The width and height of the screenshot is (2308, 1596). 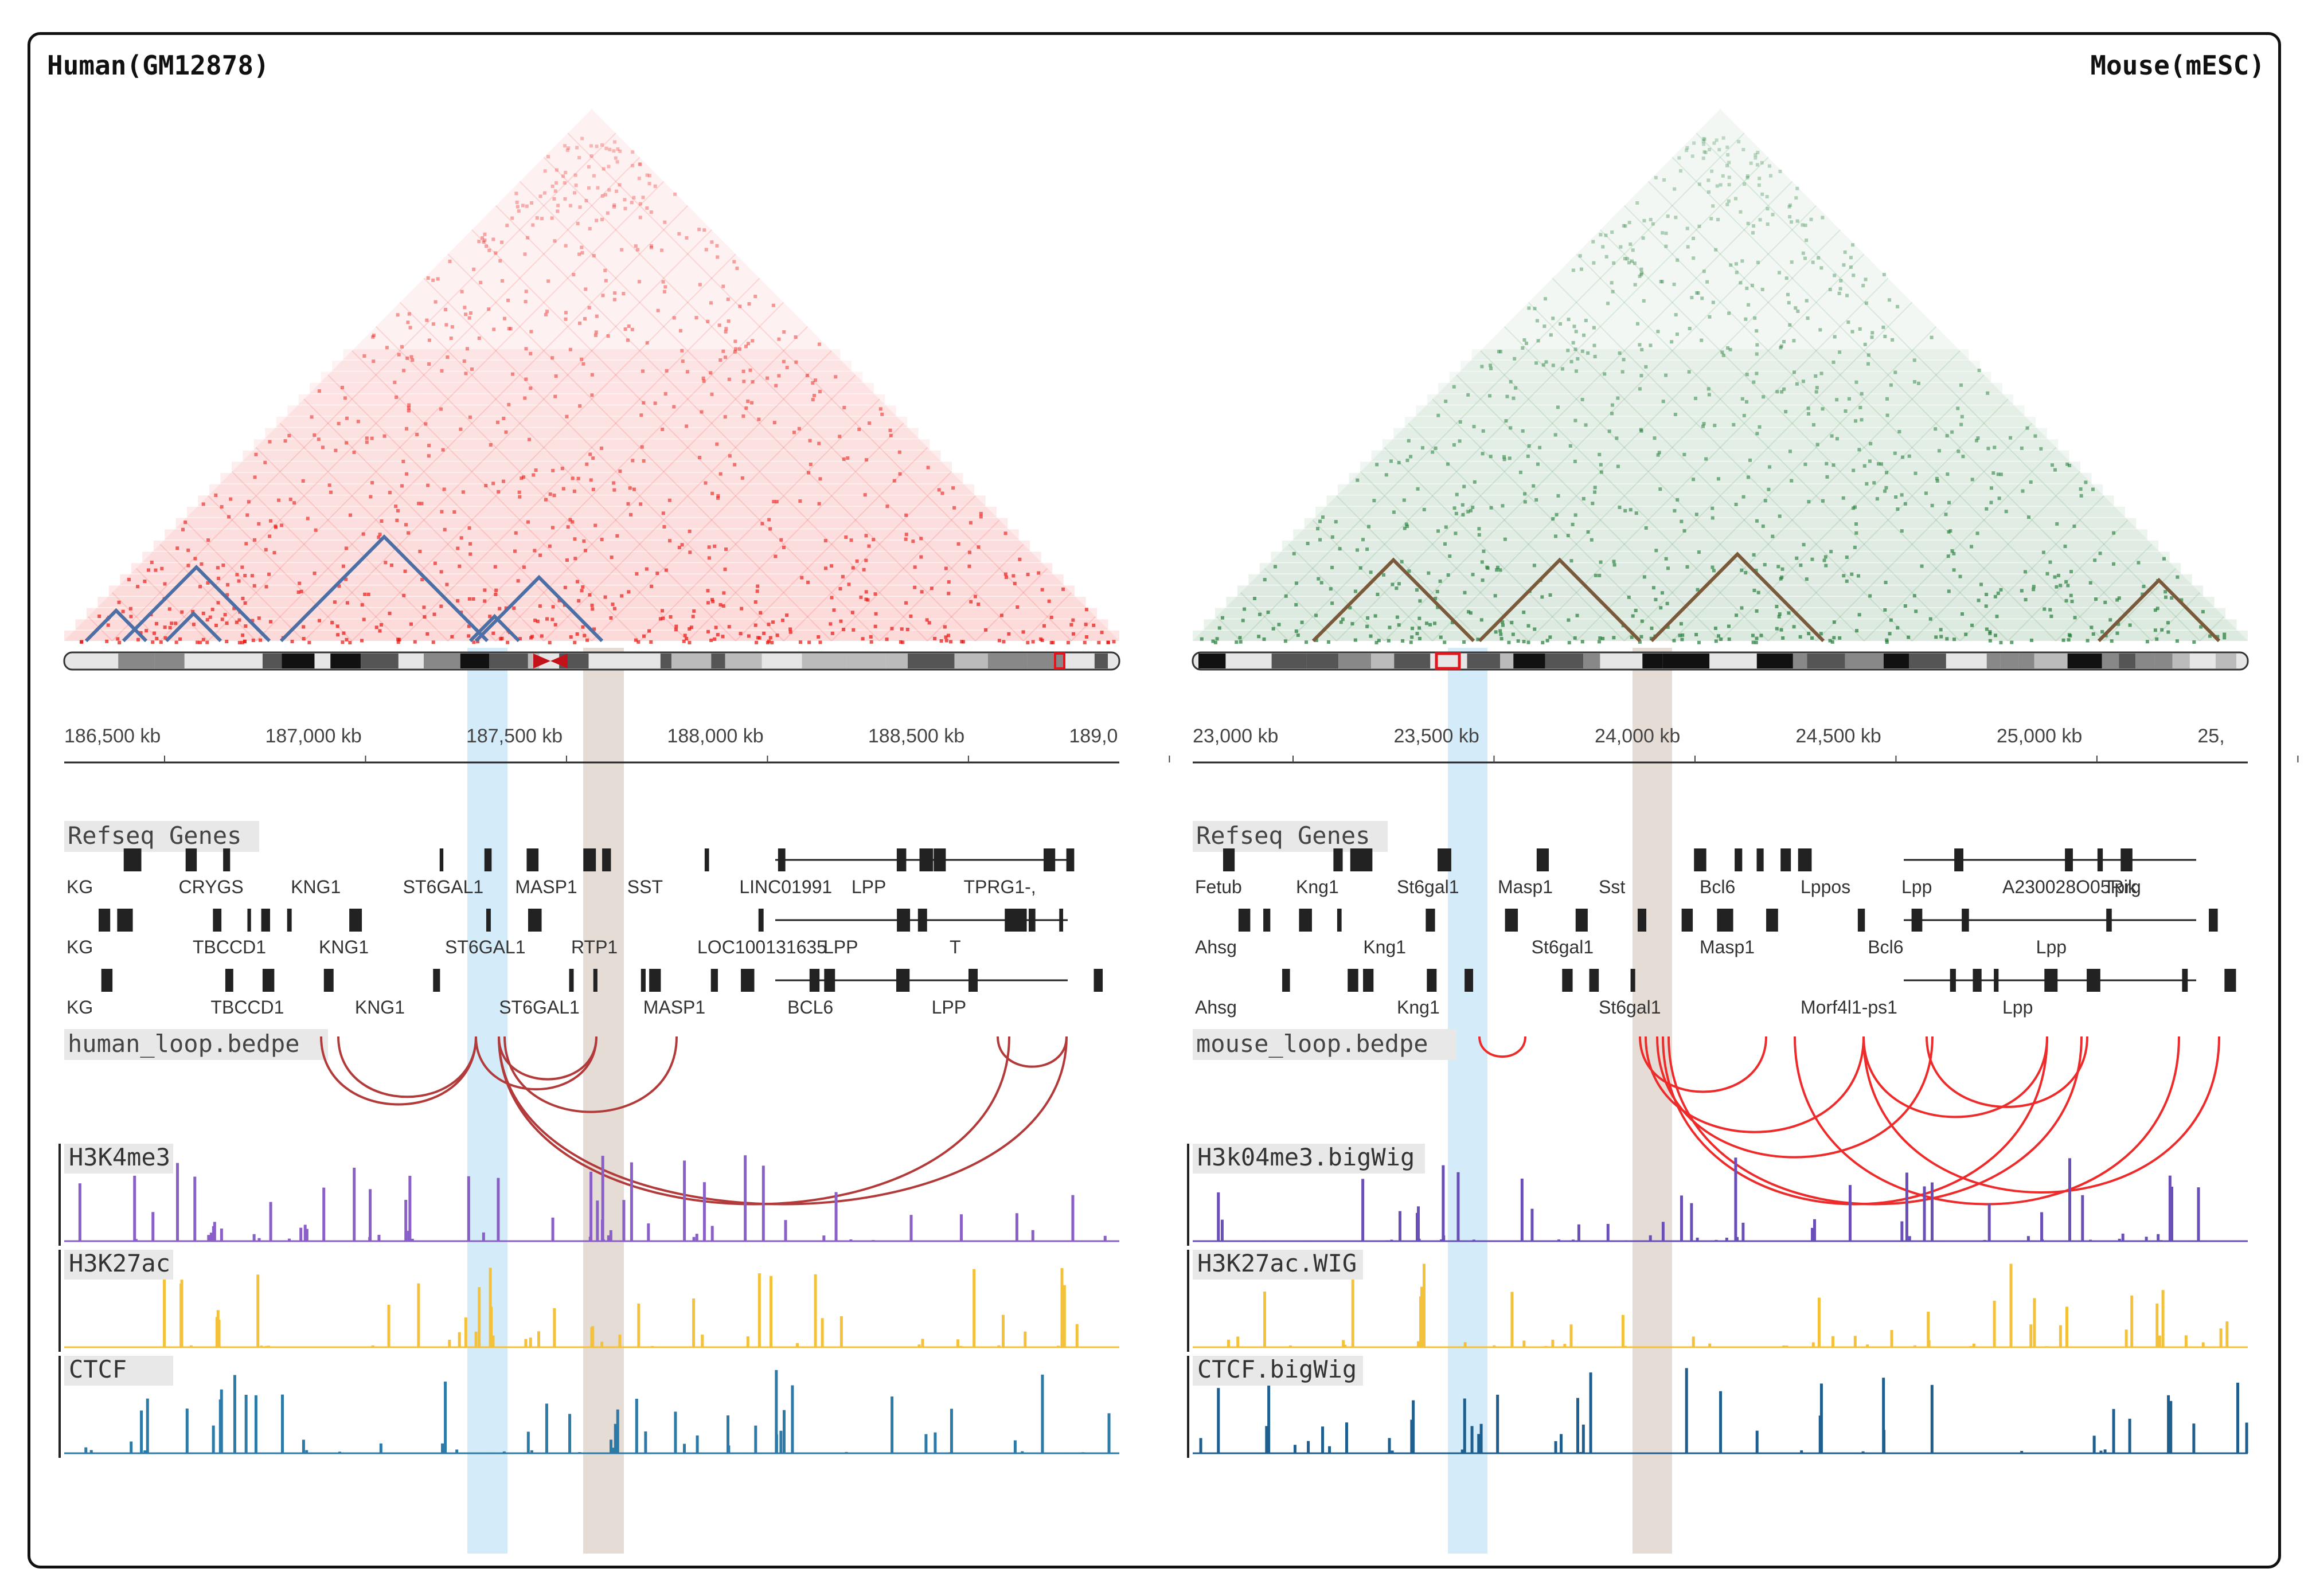 What do you see at coordinates (674, 1007) in the screenshot?
I see `gene-name: MASP1` at bounding box center [674, 1007].